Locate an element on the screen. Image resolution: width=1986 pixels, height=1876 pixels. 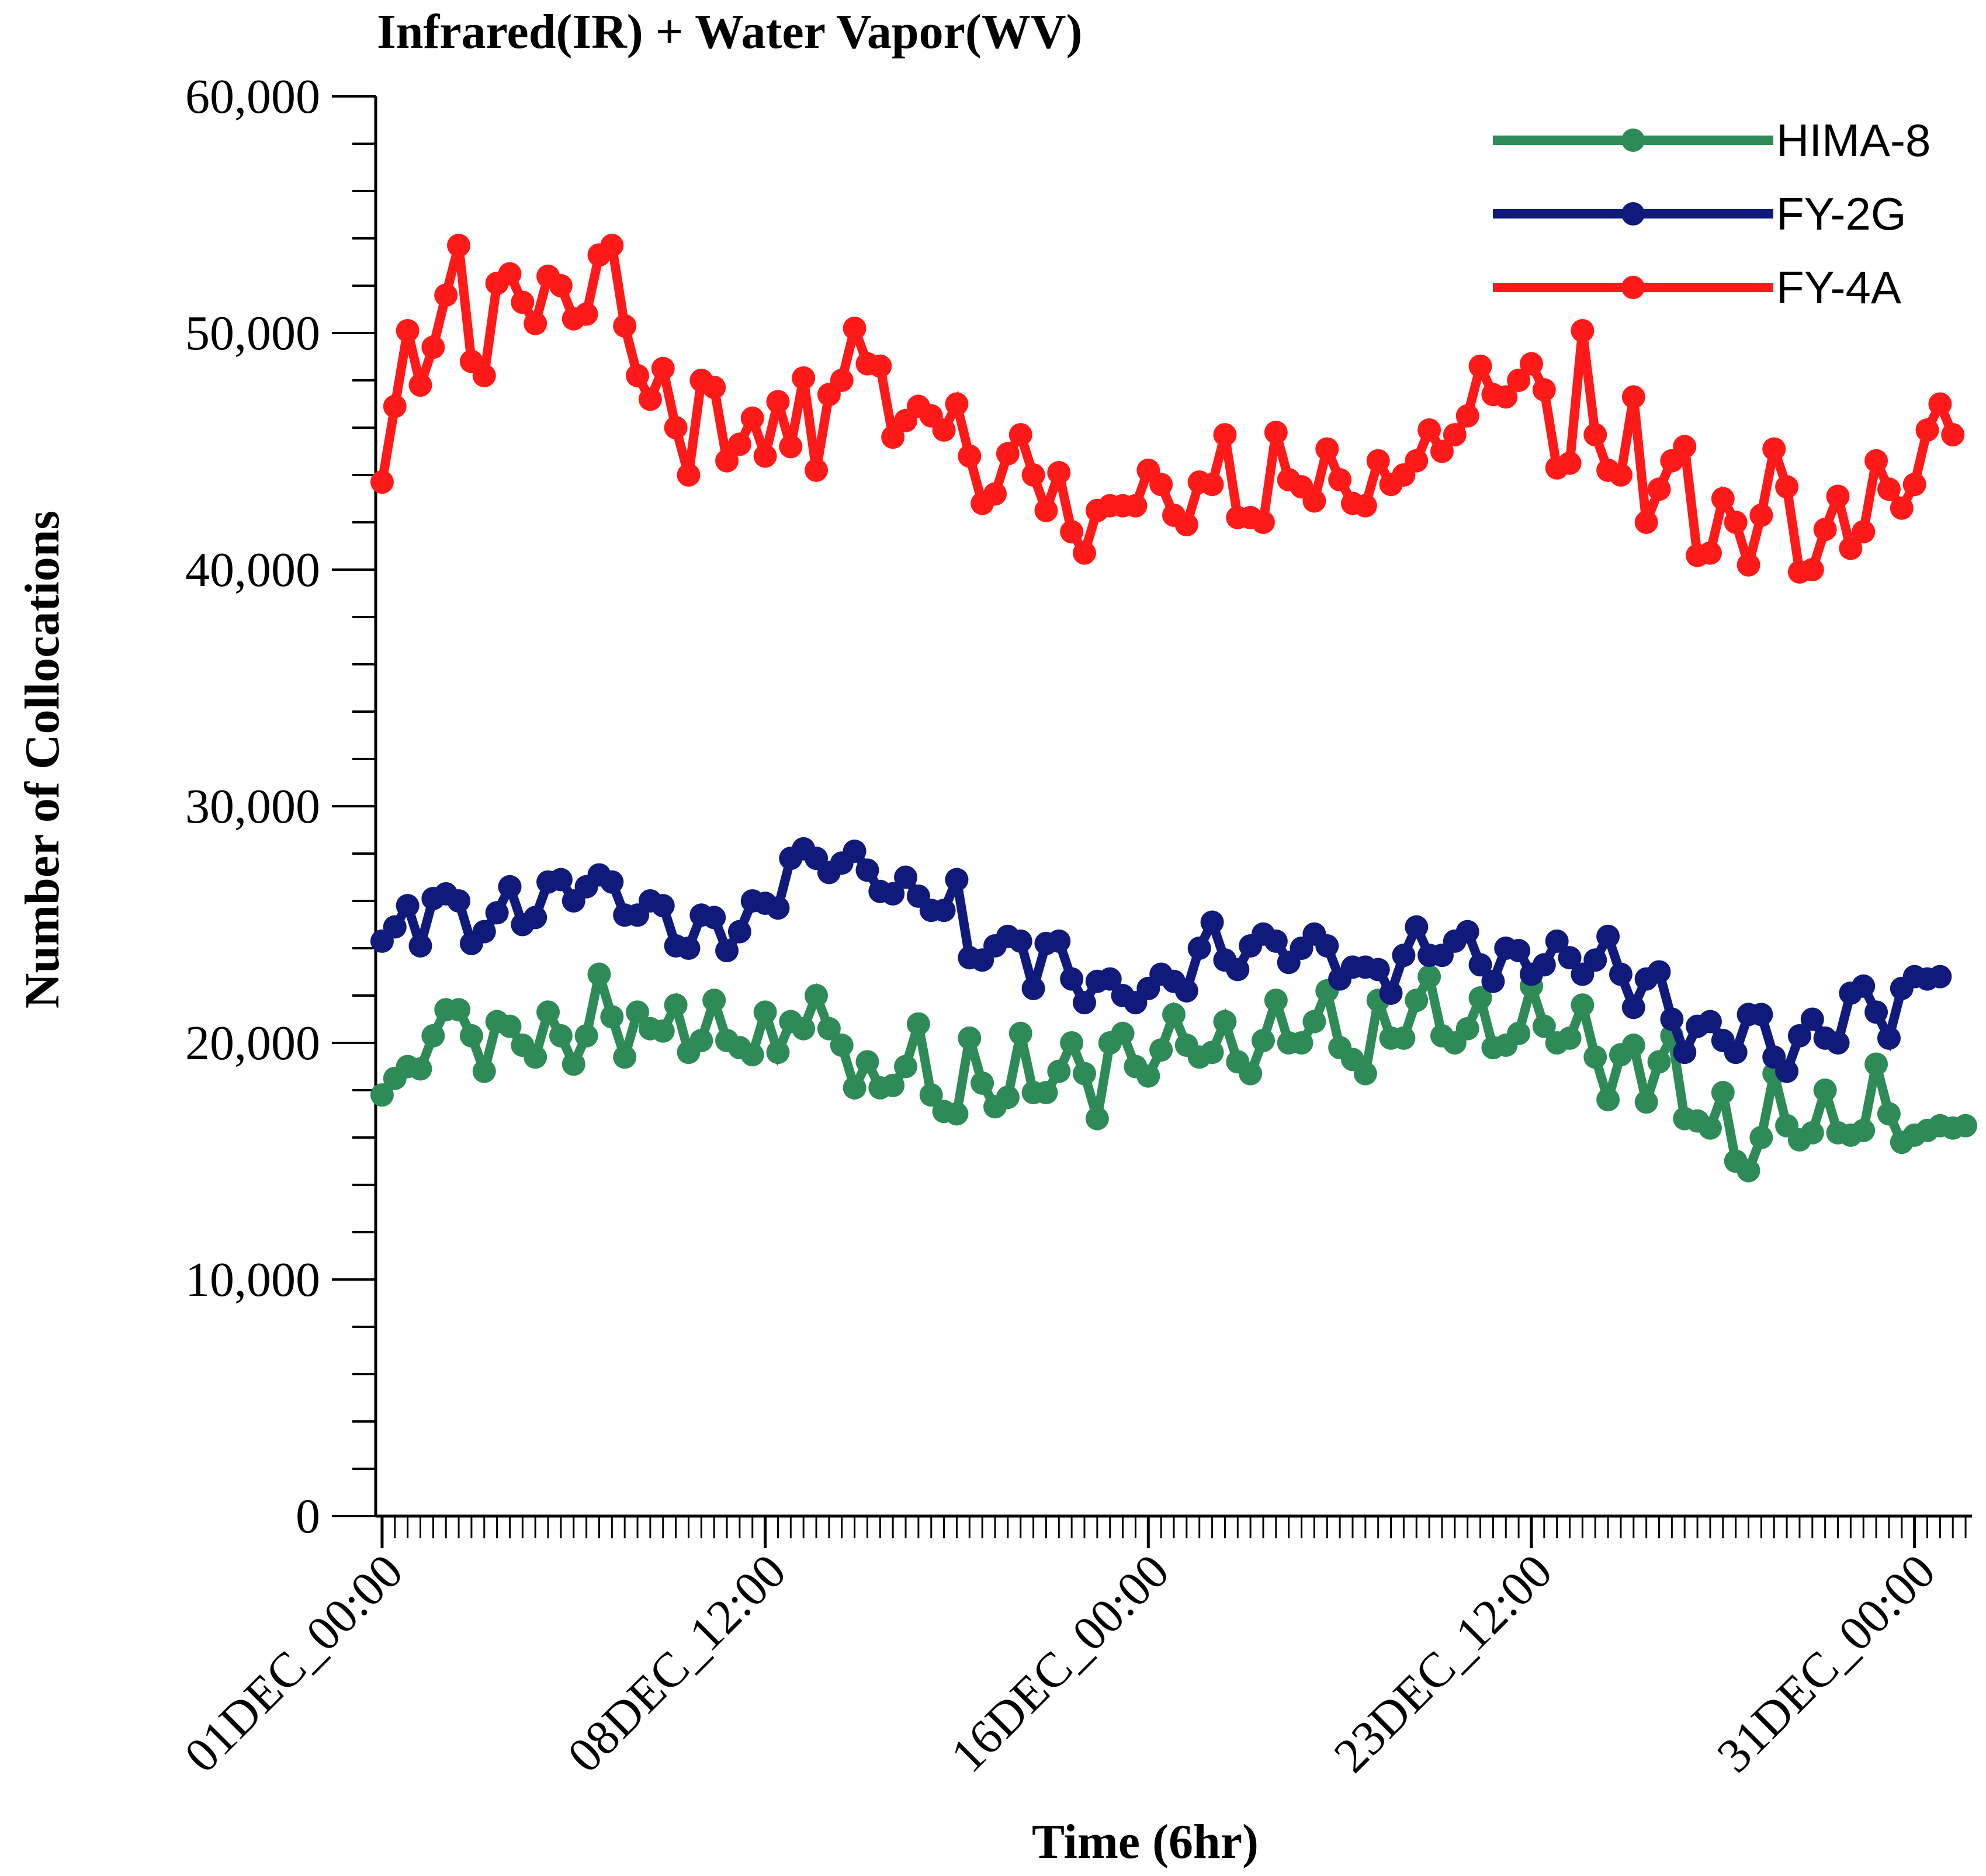
x-tick-label: 01DEC_00:00 is located at coordinates (294, 1663).